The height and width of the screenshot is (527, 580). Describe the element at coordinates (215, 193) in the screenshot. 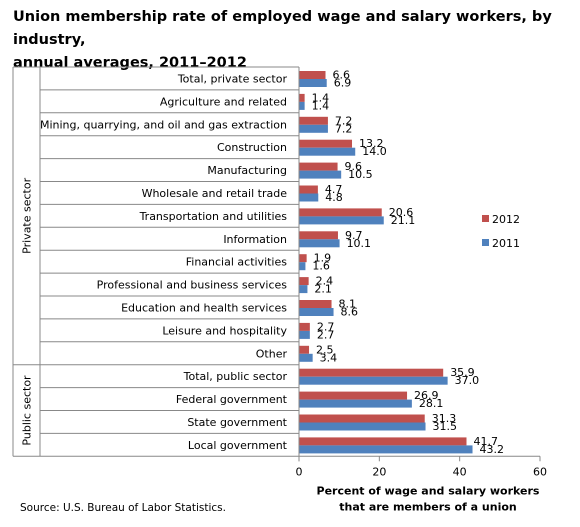

I see `category-label: Wholesale and retail trade` at that location.